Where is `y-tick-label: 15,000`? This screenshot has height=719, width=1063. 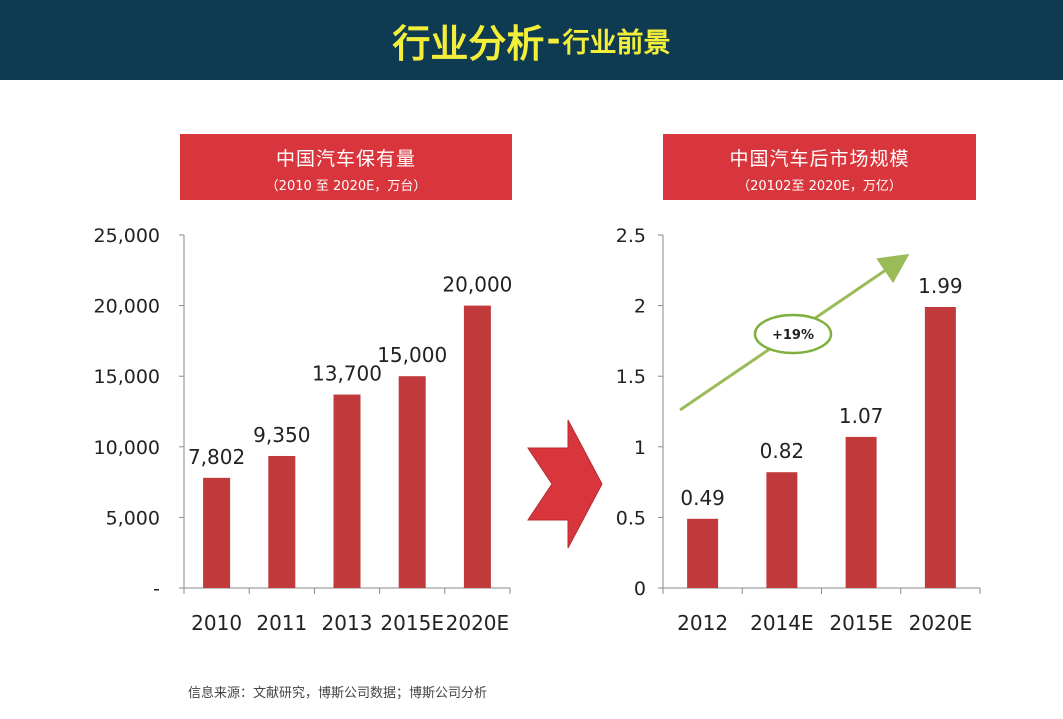
y-tick-label: 15,000 is located at coordinates (127, 377).